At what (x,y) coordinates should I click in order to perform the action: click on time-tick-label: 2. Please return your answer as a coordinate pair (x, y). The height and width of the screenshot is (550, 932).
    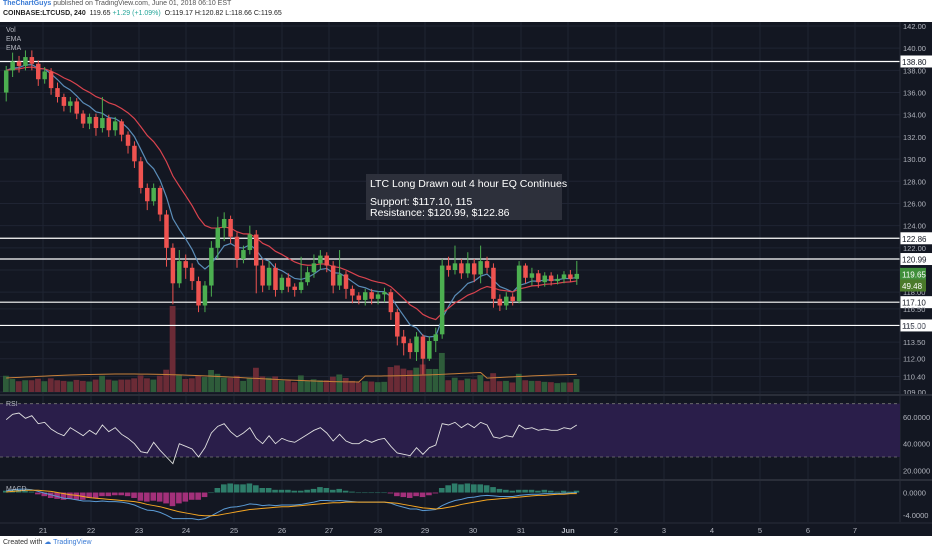
    Looking at the image, I should click on (616, 530).